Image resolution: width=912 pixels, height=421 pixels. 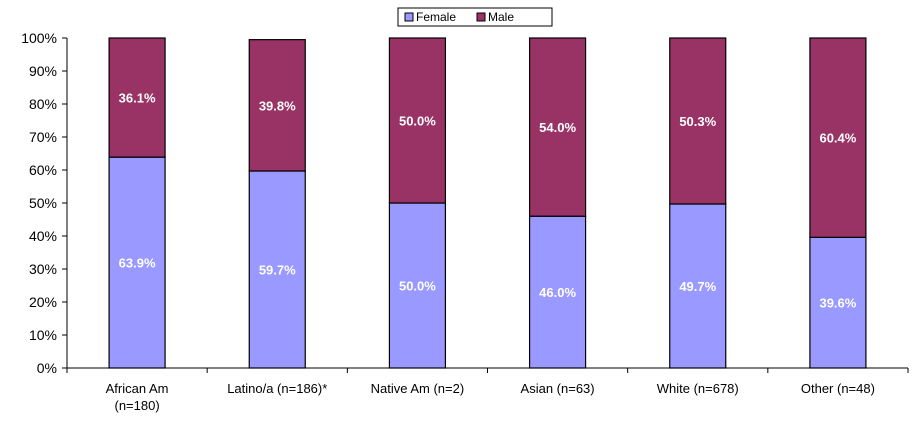 I want to click on data-label-male: 39.8%, so click(x=277, y=105).